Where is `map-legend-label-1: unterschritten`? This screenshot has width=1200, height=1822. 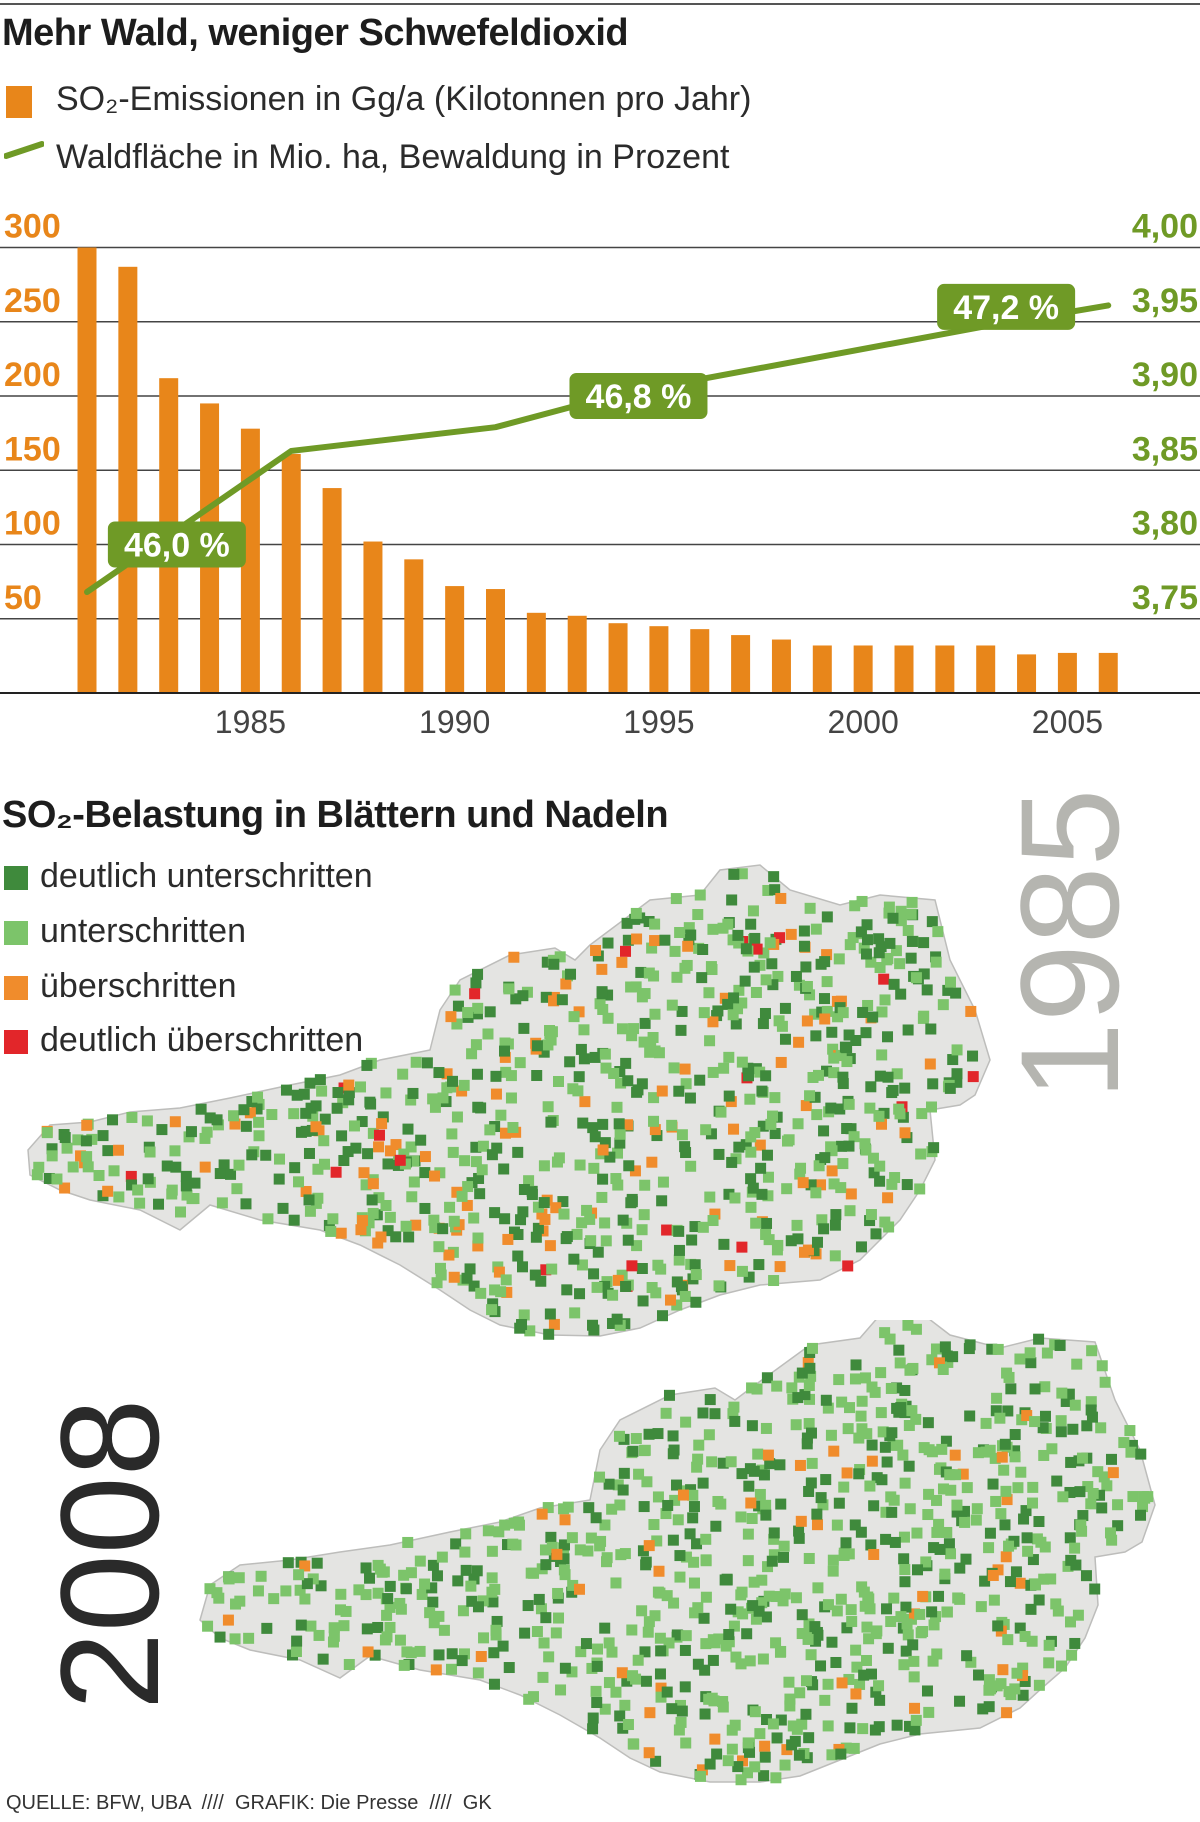 map-legend-label-1: unterschritten is located at coordinates (143, 931).